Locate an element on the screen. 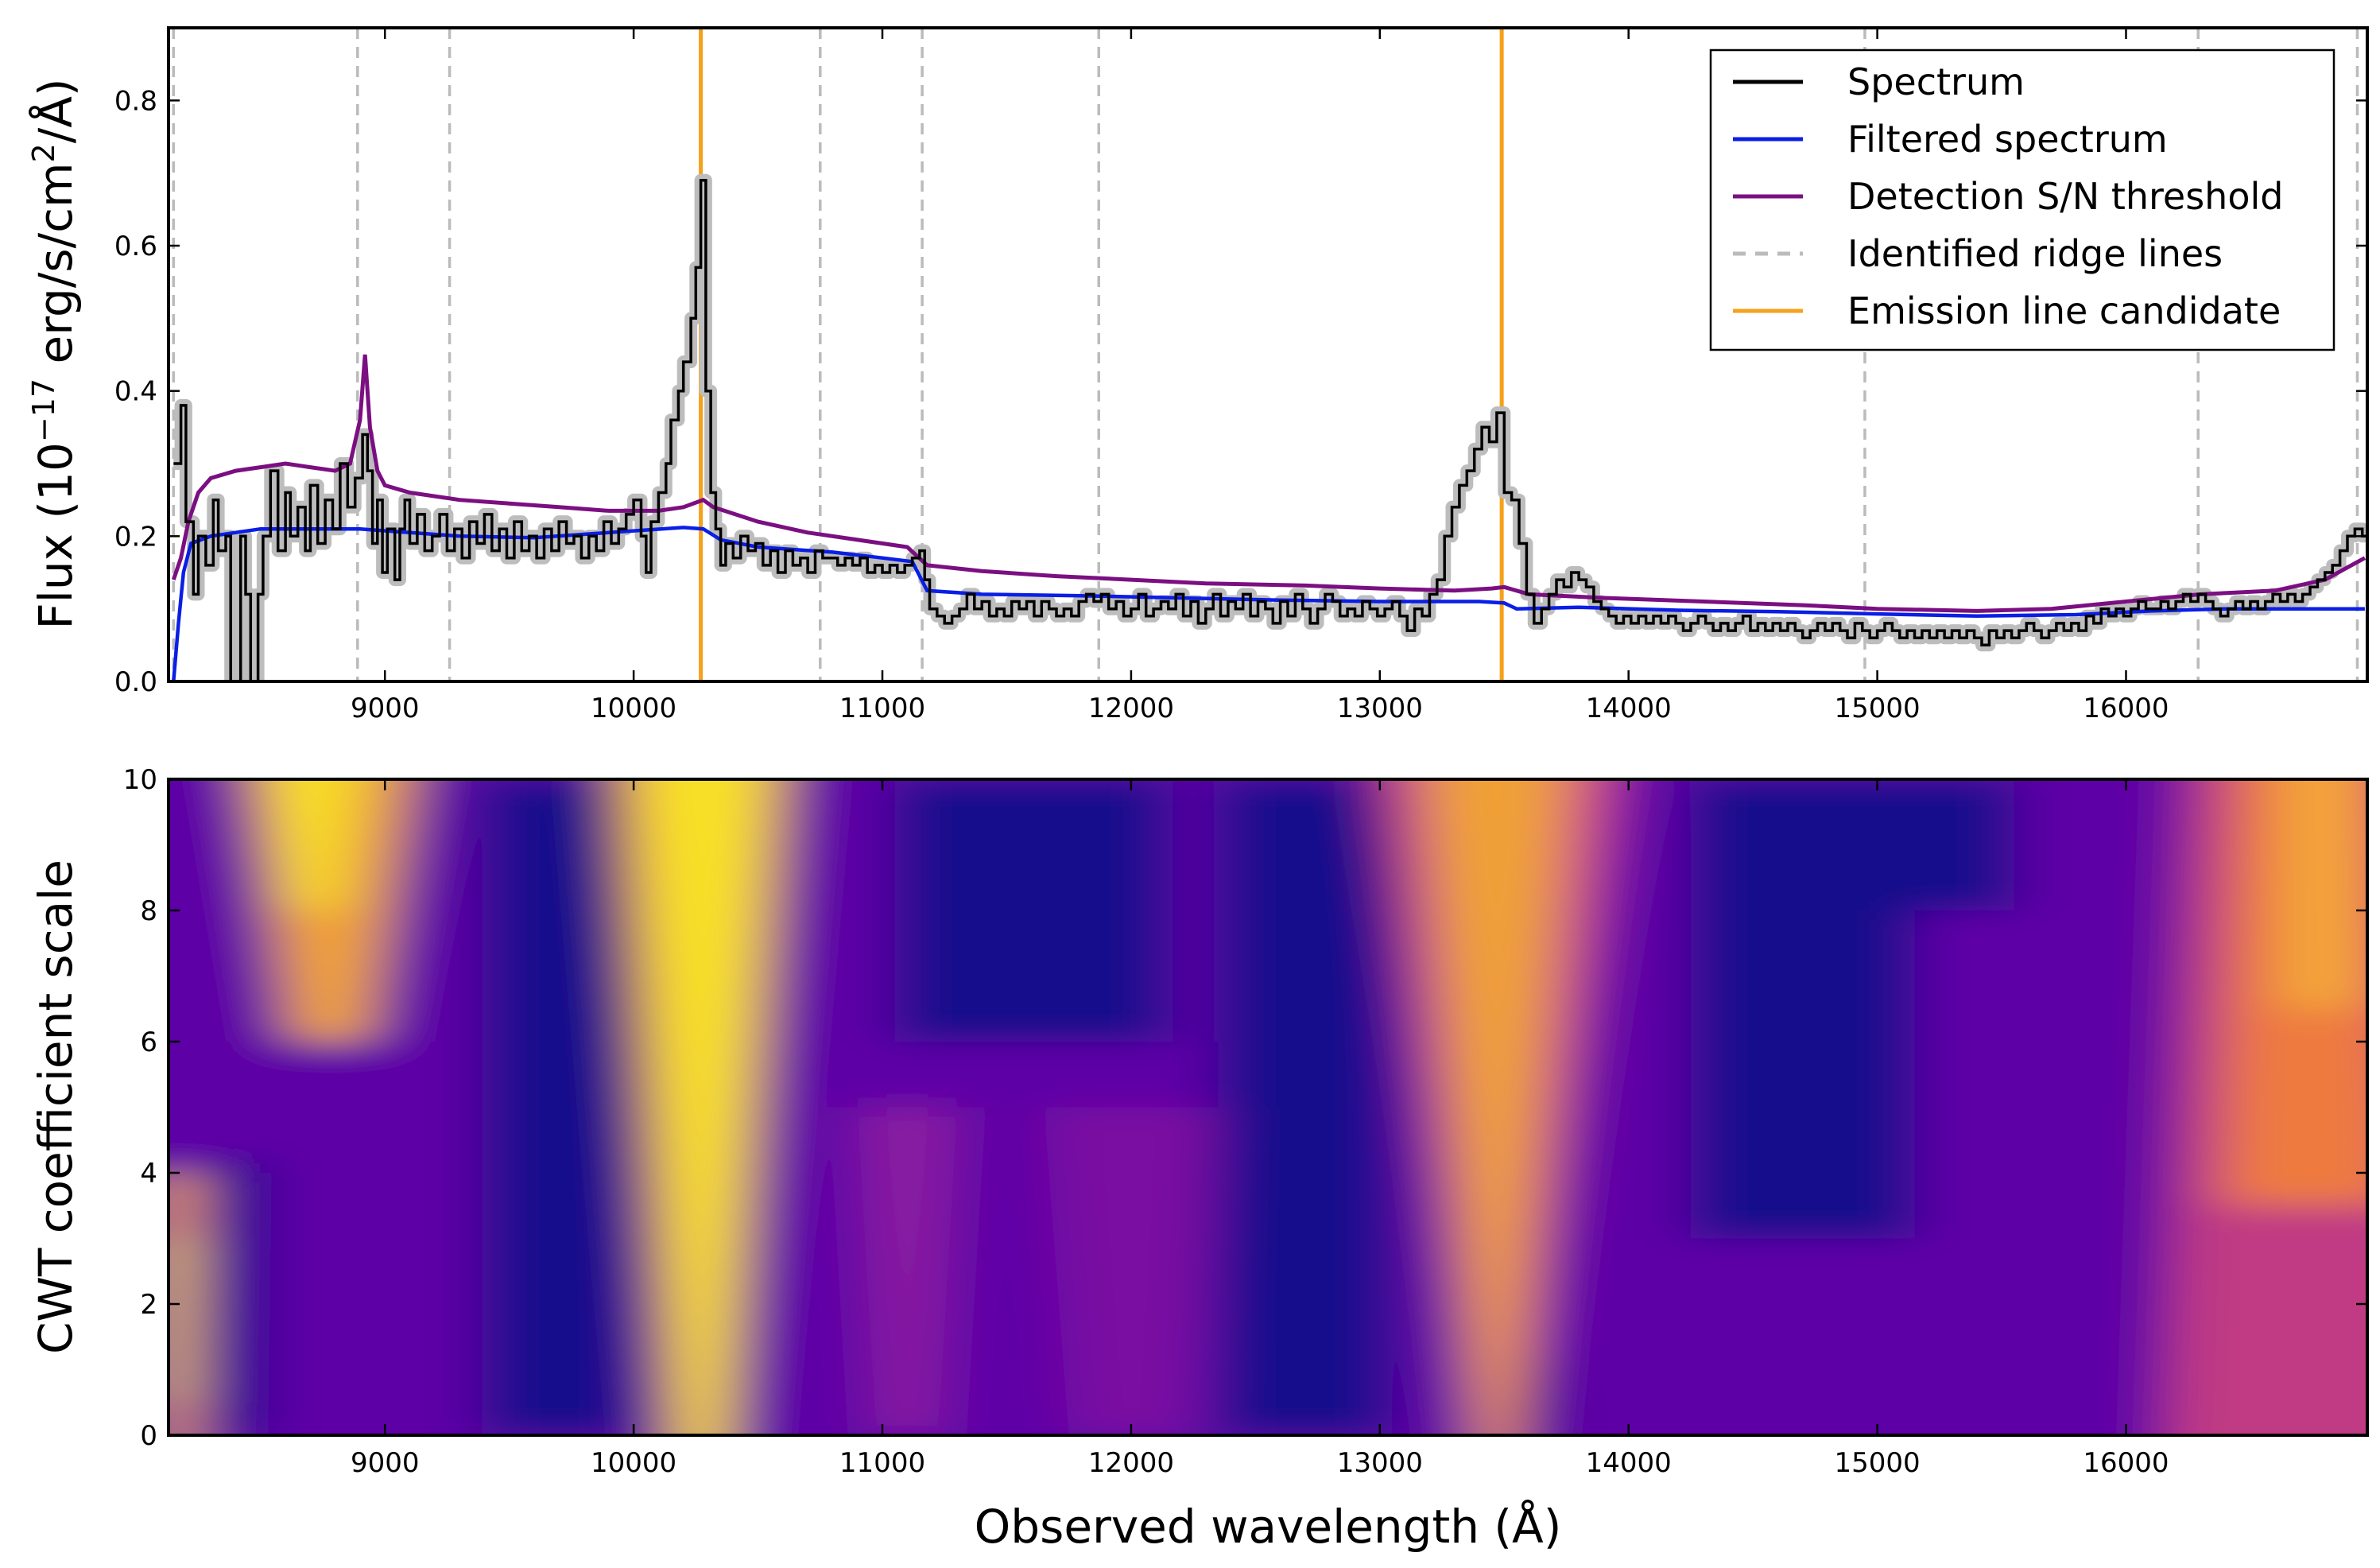  cwt-y-axis-label: CWT coefficient scale is located at coordinates (56, 1107).